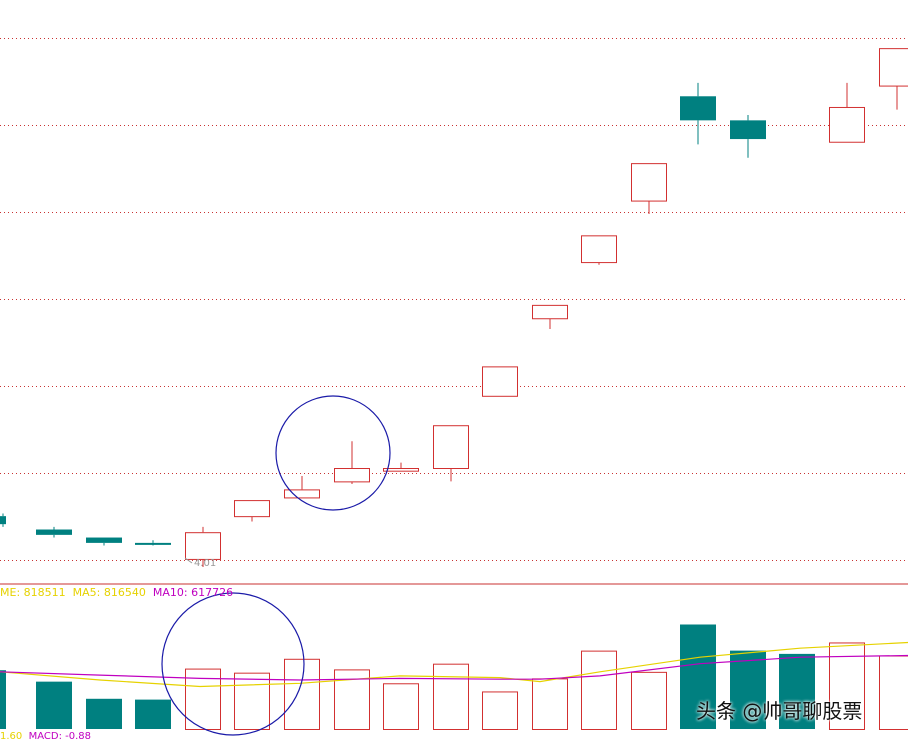 The width and height of the screenshot is (908, 742). What do you see at coordinates (333, 453) in the screenshot?
I see `highlight-circle-price` at bounding box center [333, 453].